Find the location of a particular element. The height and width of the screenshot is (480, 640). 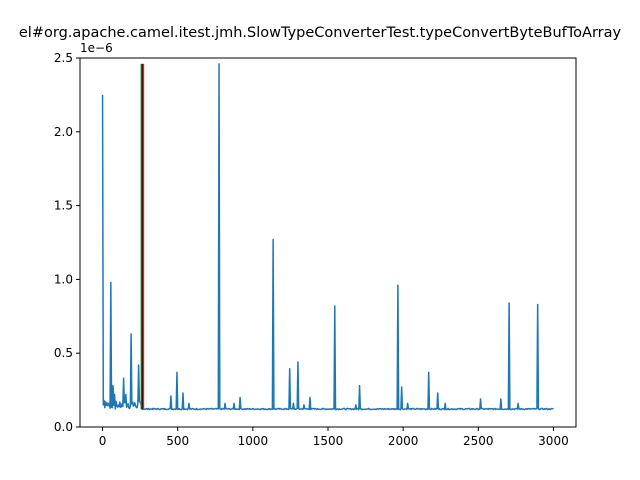

x-tick-label: 500 is located at coordinates (177, 441).